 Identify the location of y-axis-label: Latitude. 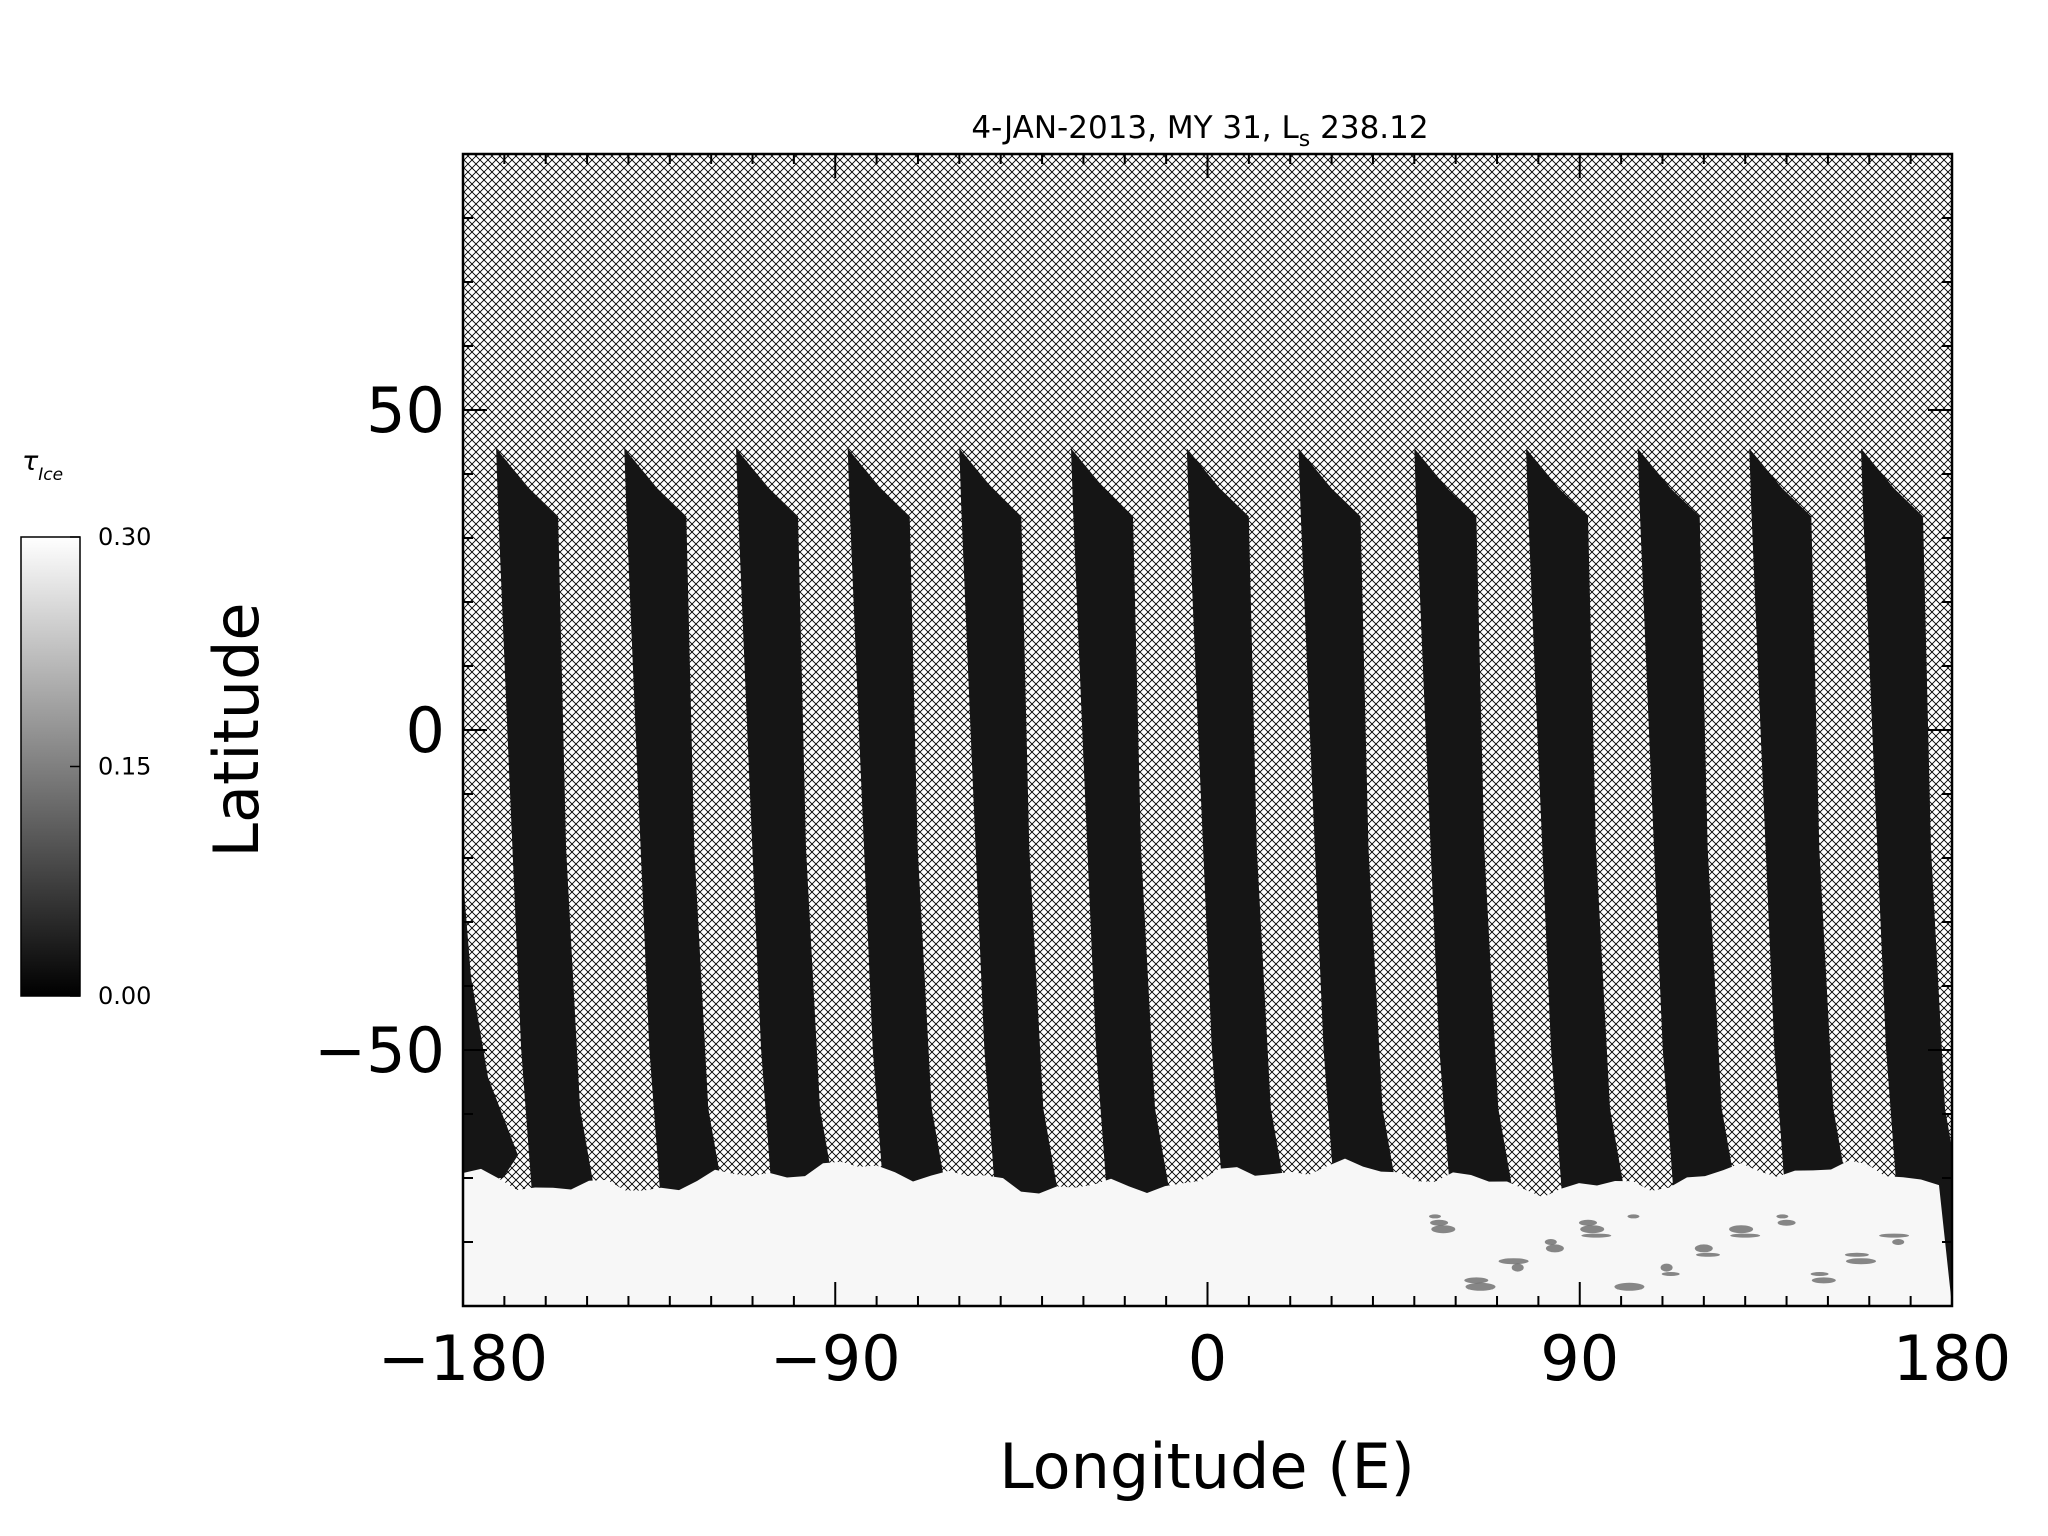
(236, 729).